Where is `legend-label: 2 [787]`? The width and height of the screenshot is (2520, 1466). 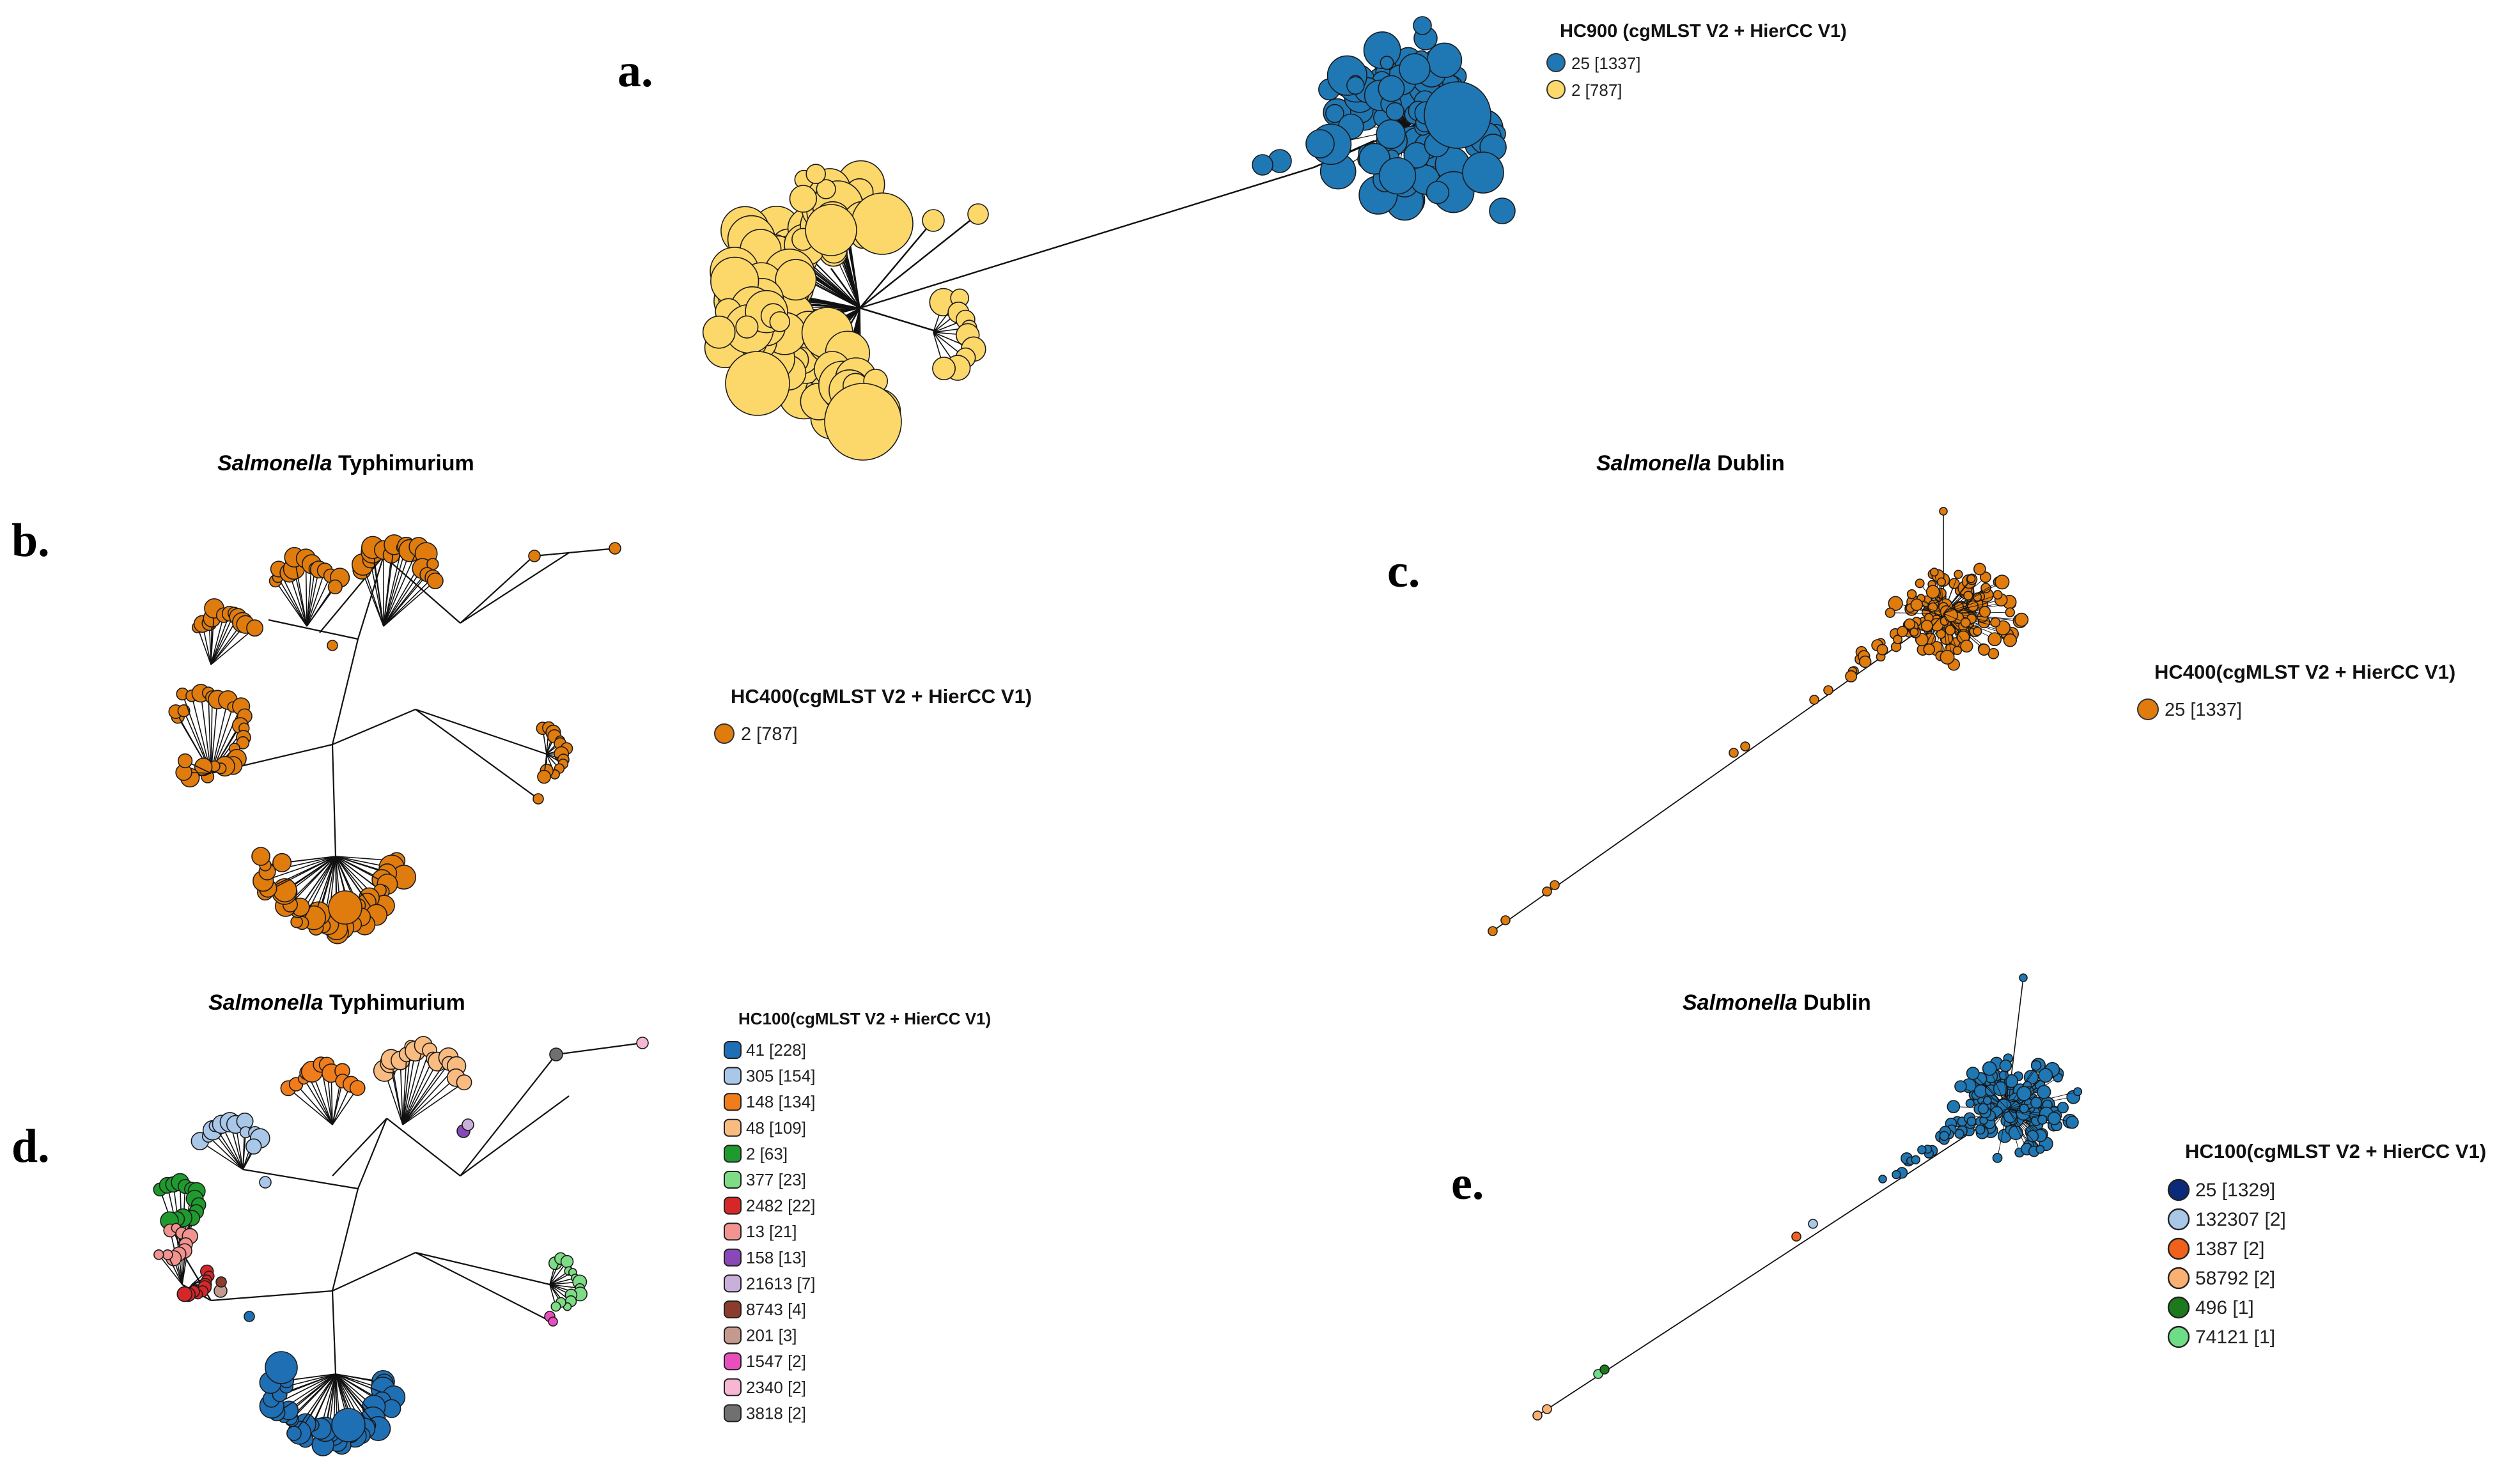
legend-label: 2 [787] is located at coordinates (769, 735).